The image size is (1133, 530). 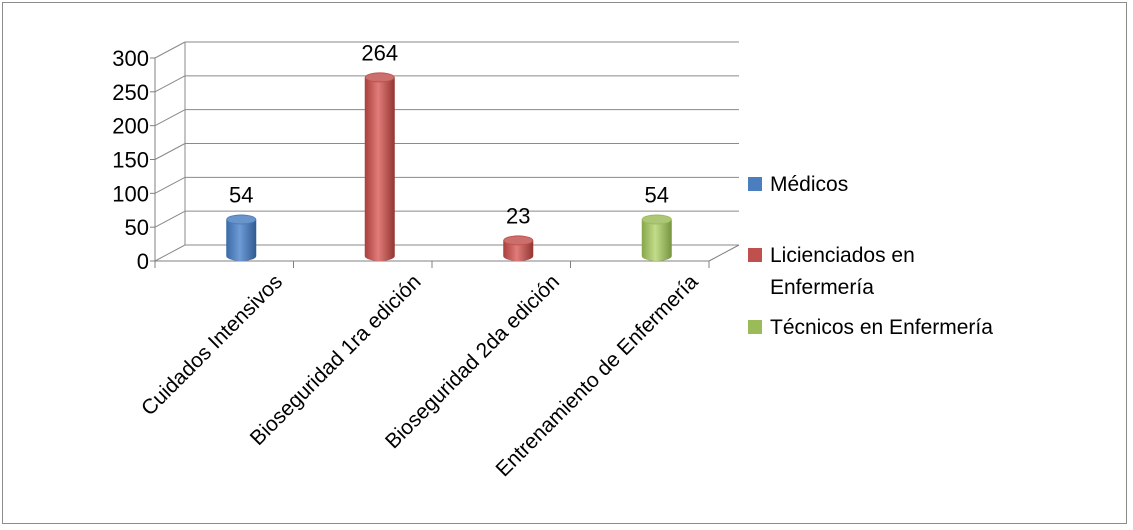 I want to click on y-tick-label: 0, so click(x=143, y=261).